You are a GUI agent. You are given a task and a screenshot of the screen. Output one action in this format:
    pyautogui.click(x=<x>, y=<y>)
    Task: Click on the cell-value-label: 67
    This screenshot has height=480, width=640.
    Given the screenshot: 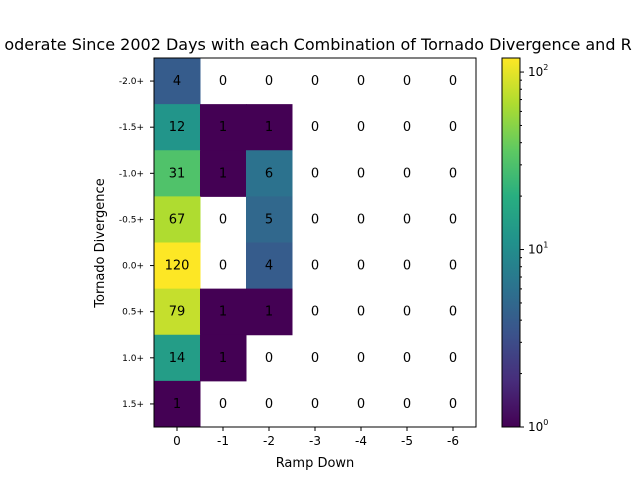 What is the action you would take?
    pyautogui.click(x=177, y=219)
    